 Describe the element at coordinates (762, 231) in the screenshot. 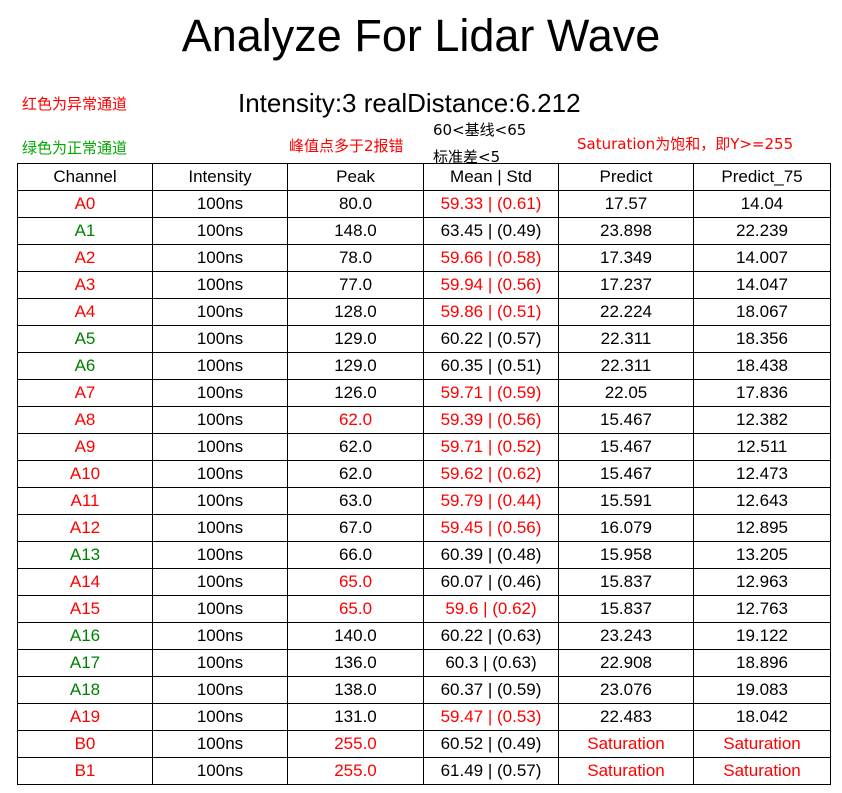

I see `predict-75-cell: 22.239` at that location.